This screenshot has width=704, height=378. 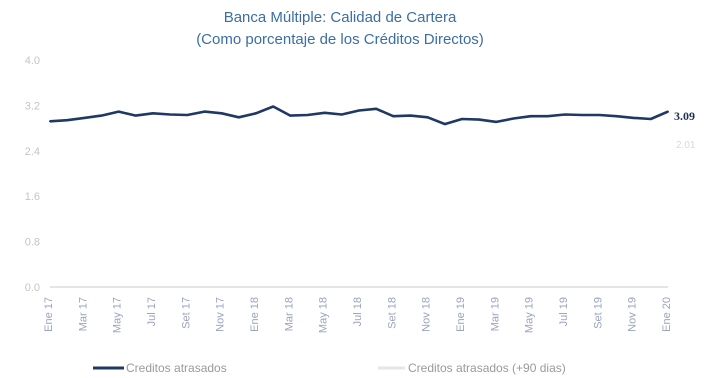 I want to click on x-tick-label: Ene 19, so click(x=461, y=314).